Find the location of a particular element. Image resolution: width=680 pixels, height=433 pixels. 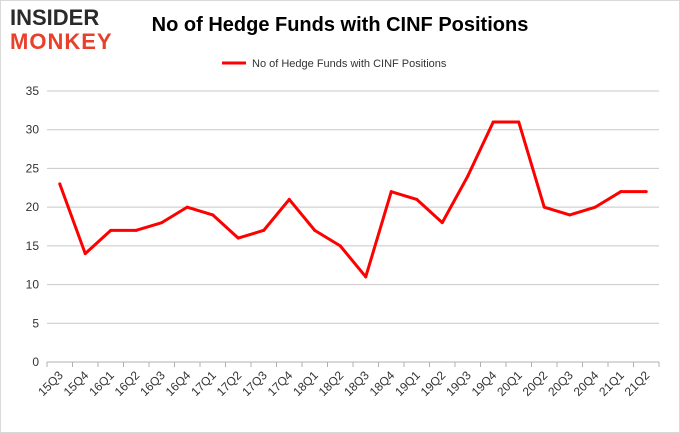

legend-label: No of Hedge Funds with CINF Positions is located at coordinates (349, 64).